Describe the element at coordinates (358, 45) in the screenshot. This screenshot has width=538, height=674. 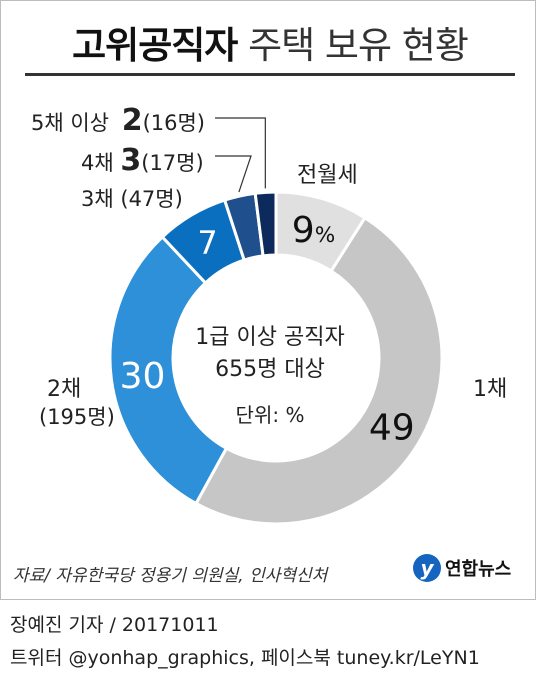
I see `title-light: 주택 보유 현황` at that location.